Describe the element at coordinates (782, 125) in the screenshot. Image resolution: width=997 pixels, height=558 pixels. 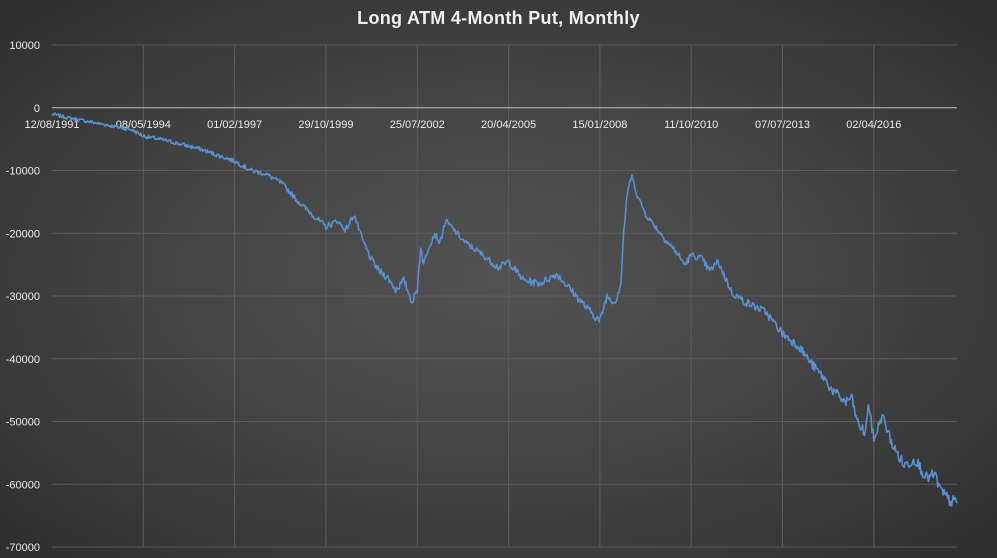
I see `x-tick-label: 07/07/2013` at that location.